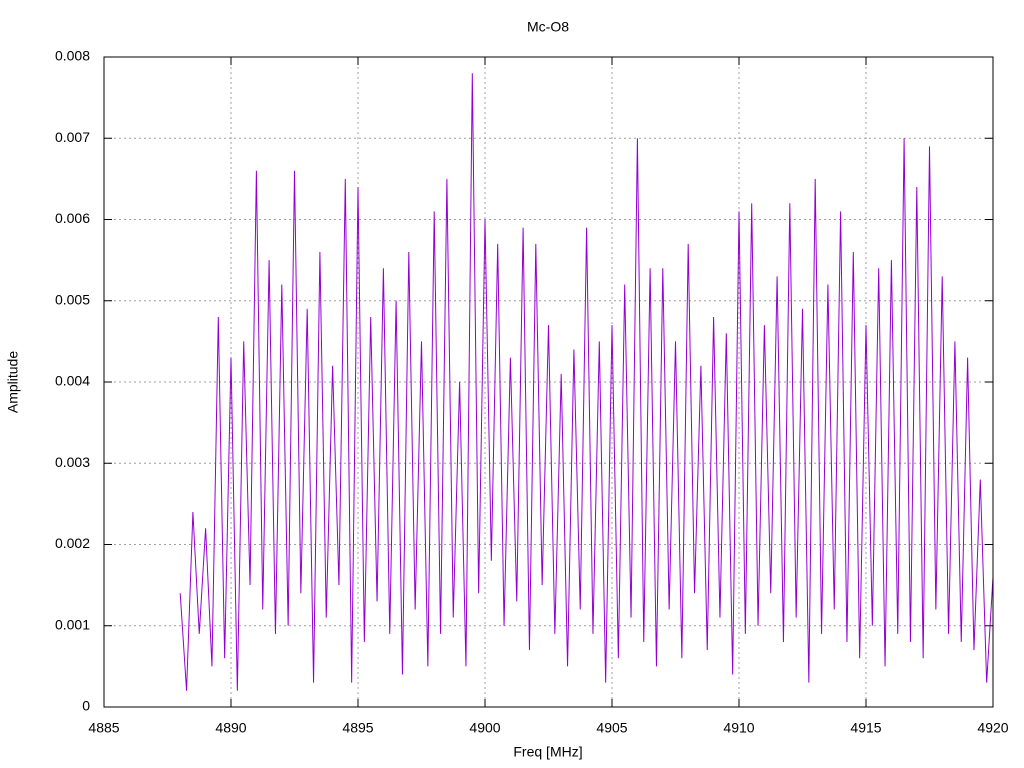 This screenshot has width=1024, height=768. What do you see at coordinates (103, 728) in the screenshot?
I see `x-tick-label: 4885` at bounding box center [103, 728].